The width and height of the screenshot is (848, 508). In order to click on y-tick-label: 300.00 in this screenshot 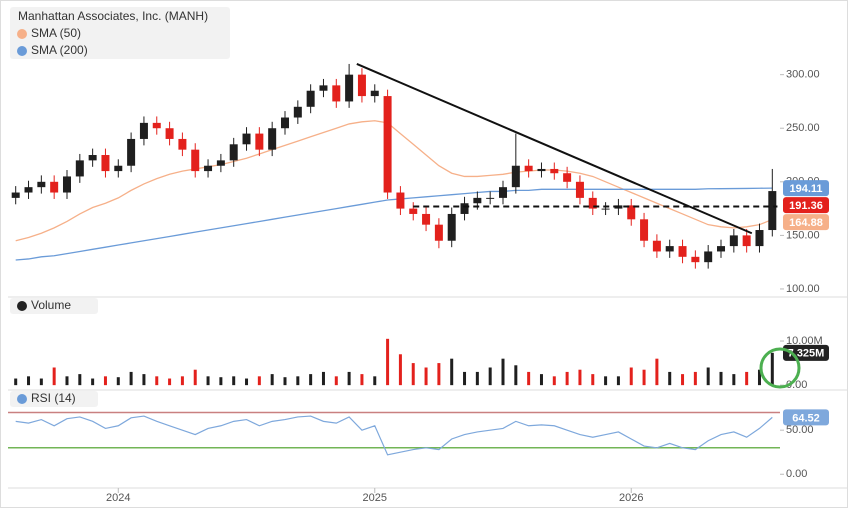, I will do `click(803, 75)`.